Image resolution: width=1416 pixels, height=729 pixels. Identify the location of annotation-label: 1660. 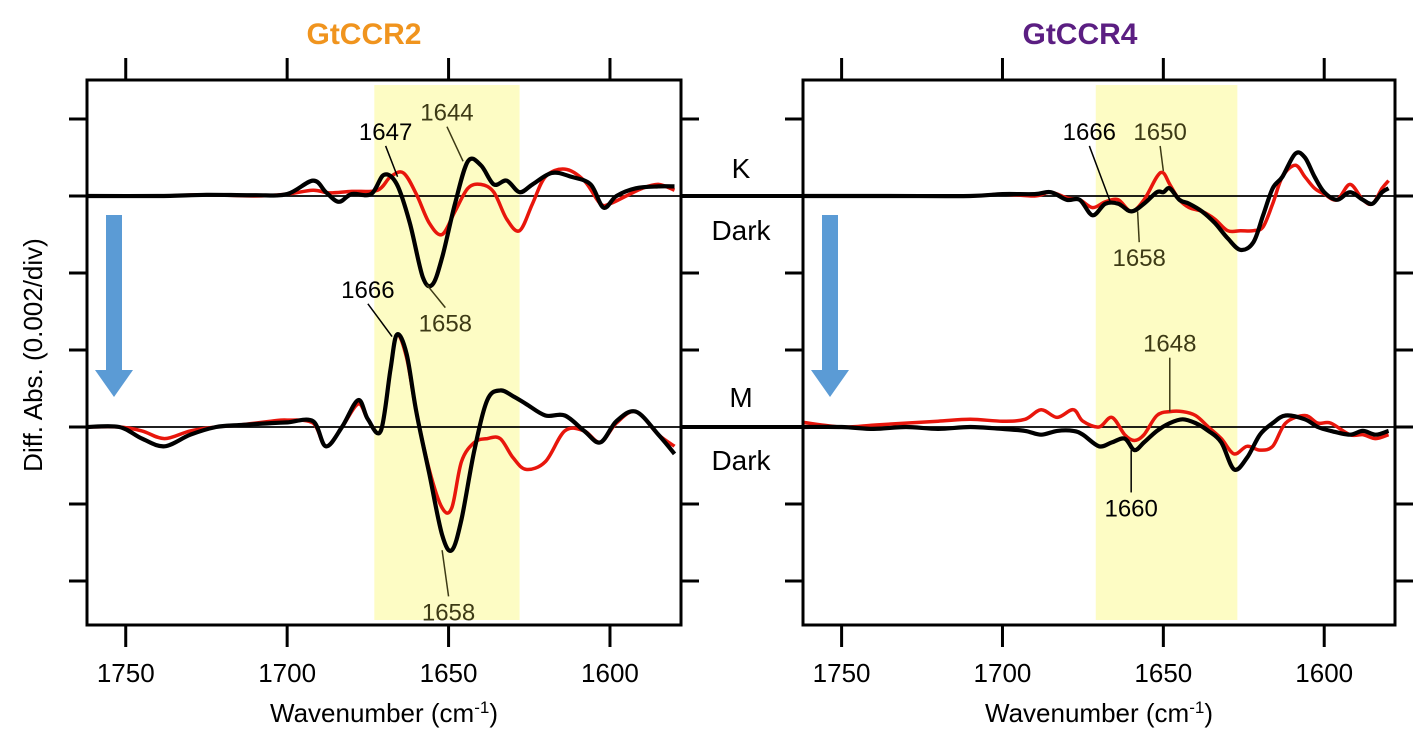
(1130, 508).